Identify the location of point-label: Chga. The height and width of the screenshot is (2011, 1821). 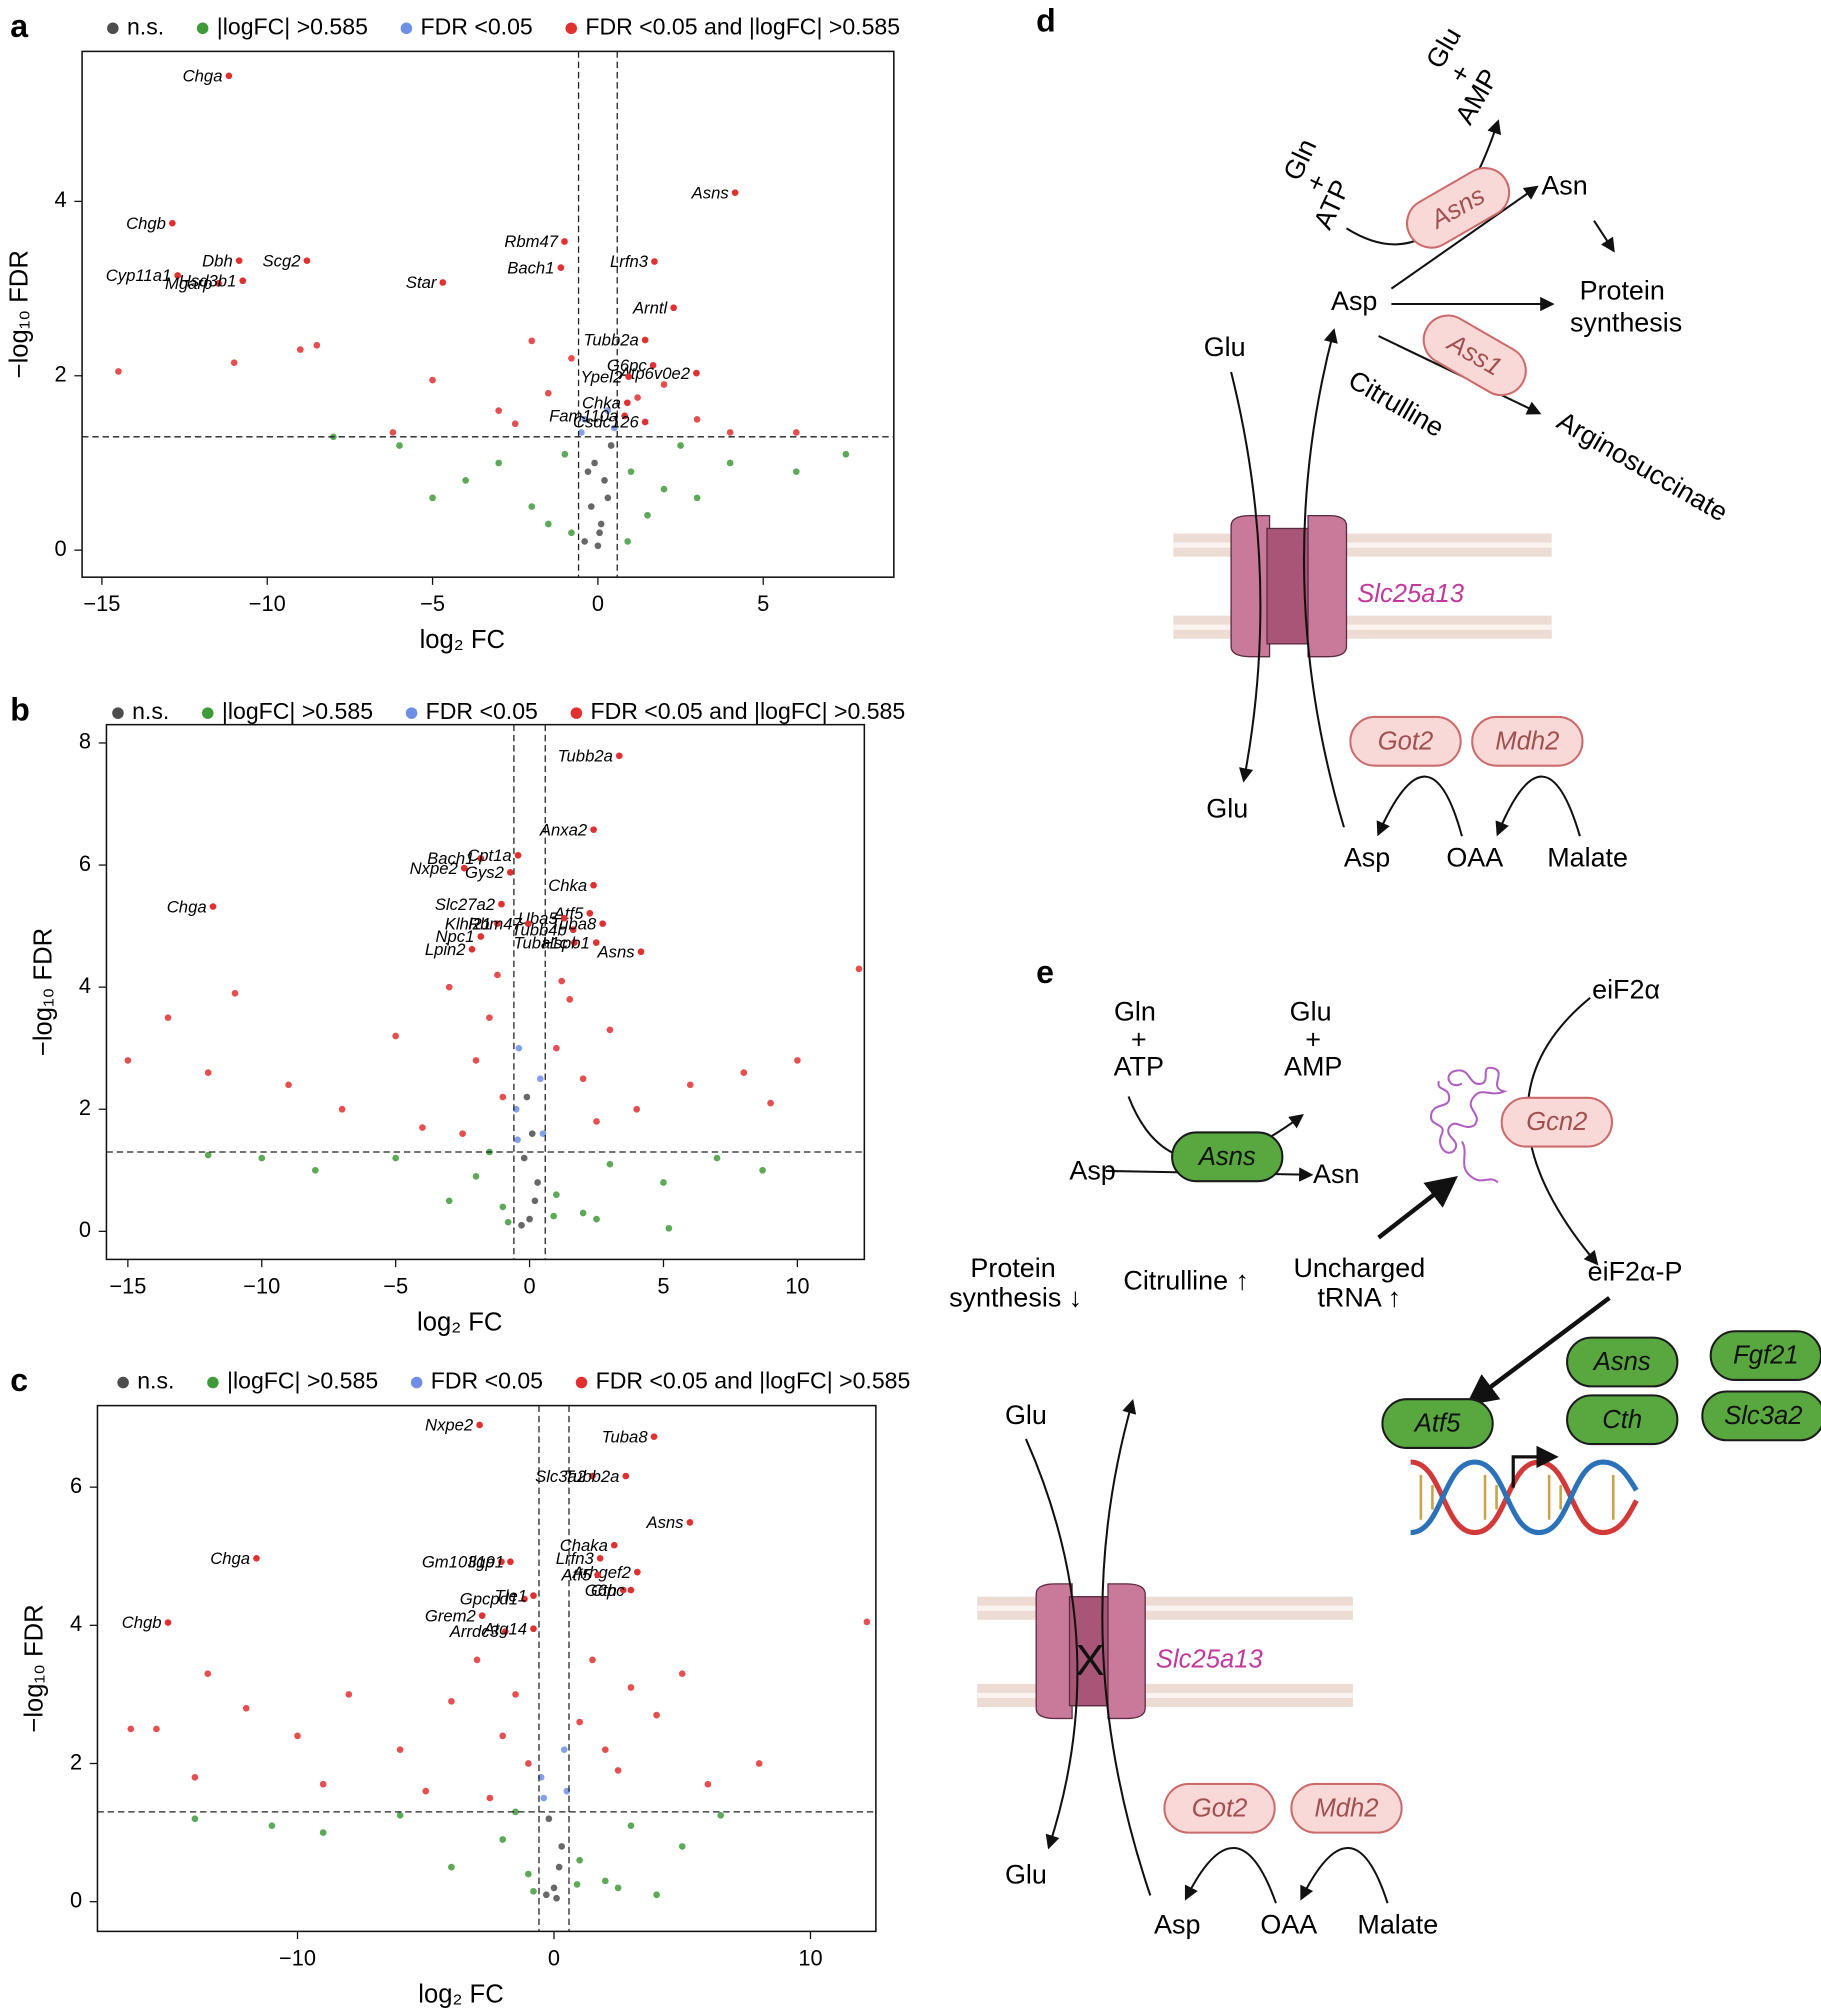
(187, 906).